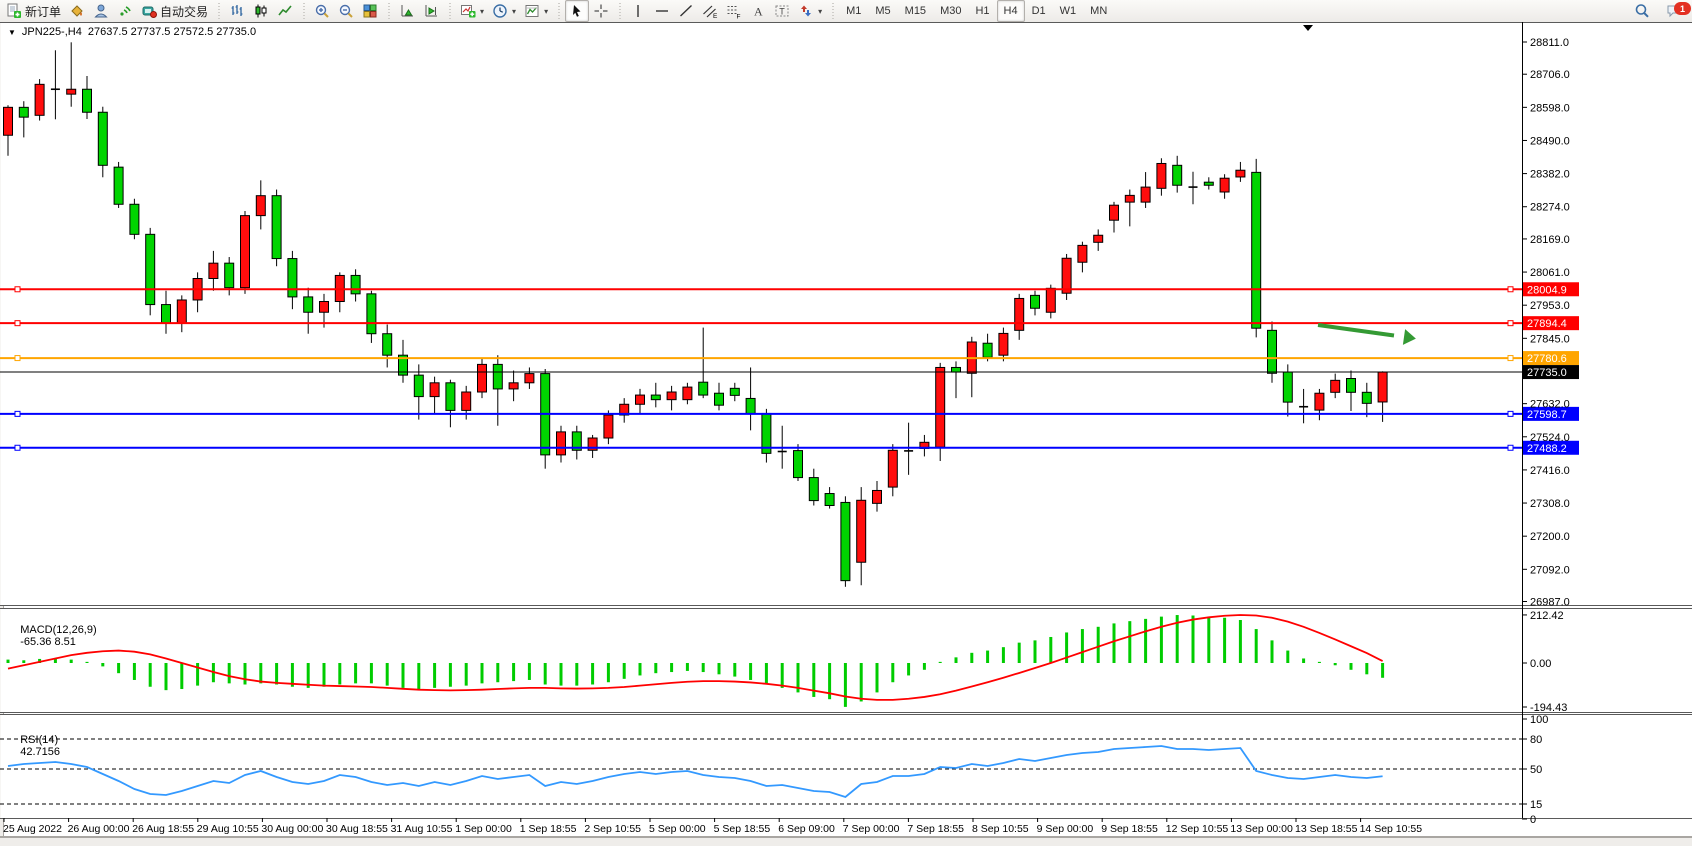  Describe the element at coordinates (638, 11) in the screenshot. I see `vertical-line-button` at that location.